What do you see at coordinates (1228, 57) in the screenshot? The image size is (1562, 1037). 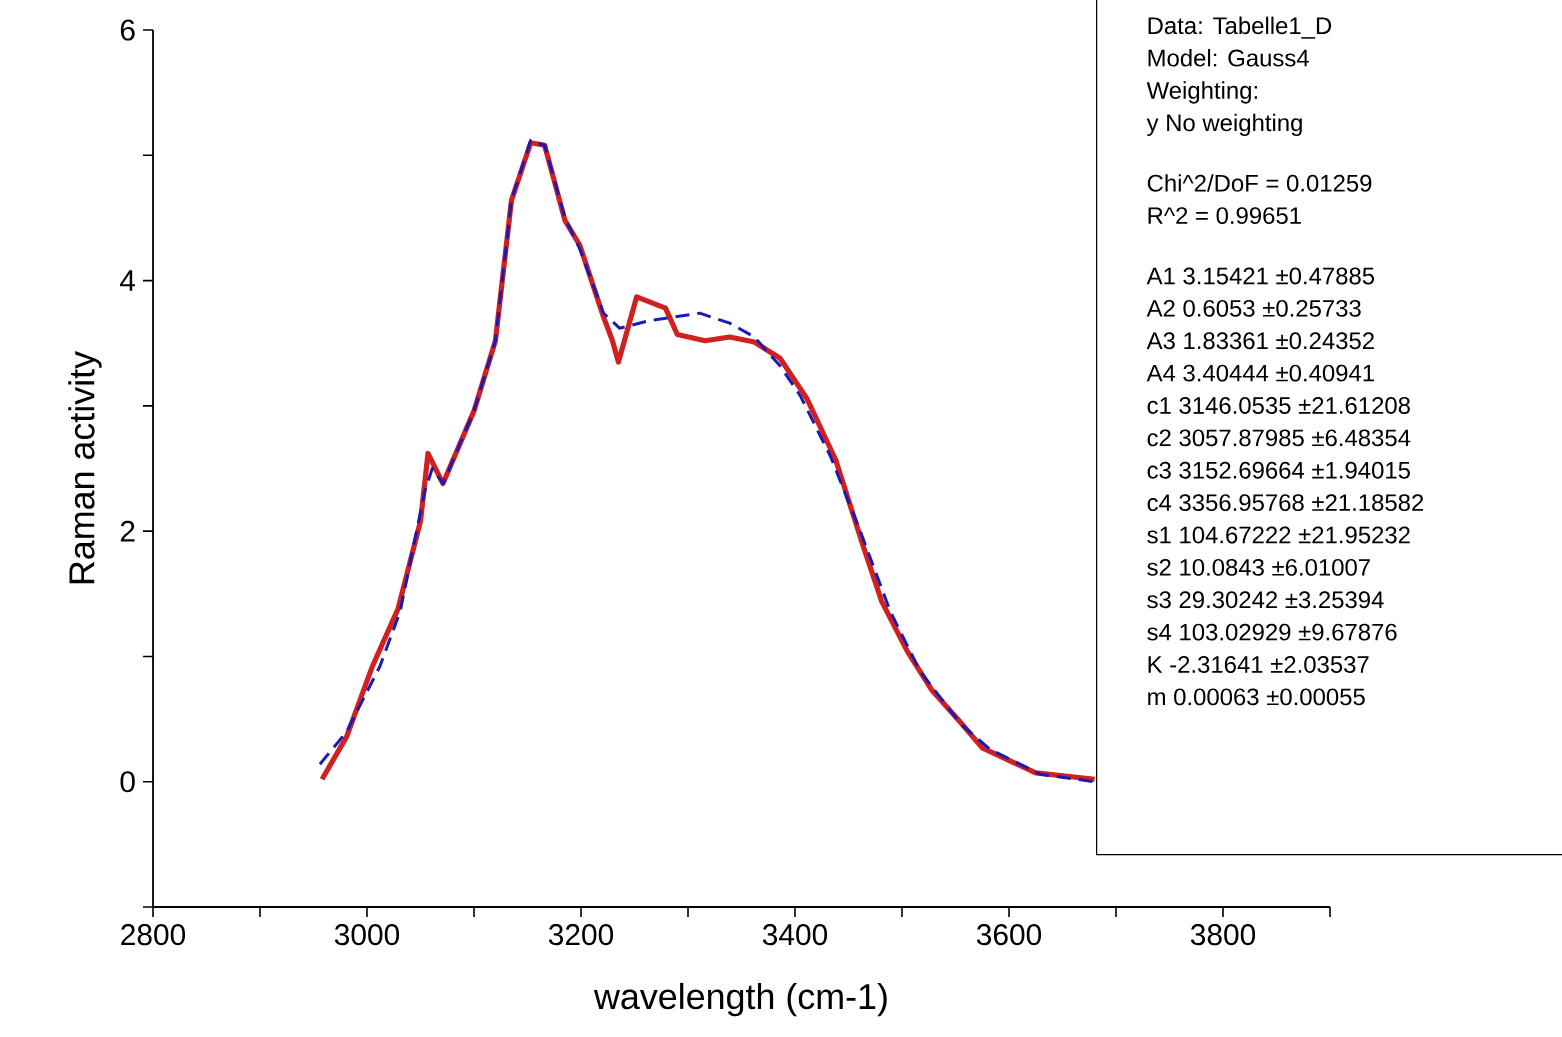 I see `annotation: Model: Gauss4` at bounding box center [1228, 57].